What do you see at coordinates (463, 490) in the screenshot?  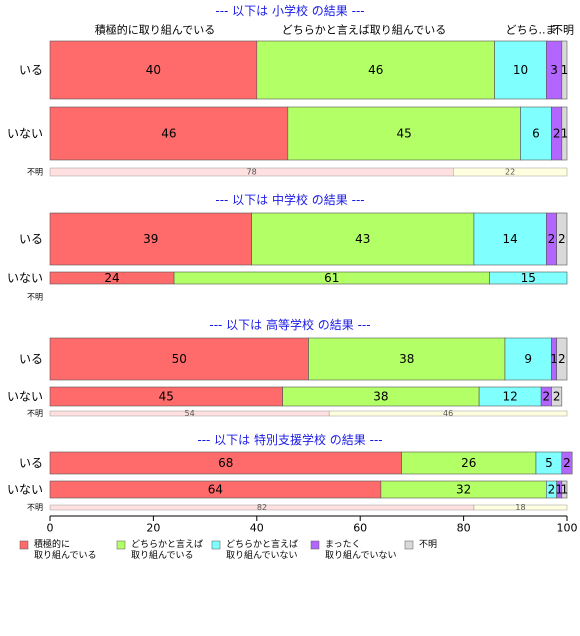 I see `bar-value-label: 32` at bounding box center [463, 490].